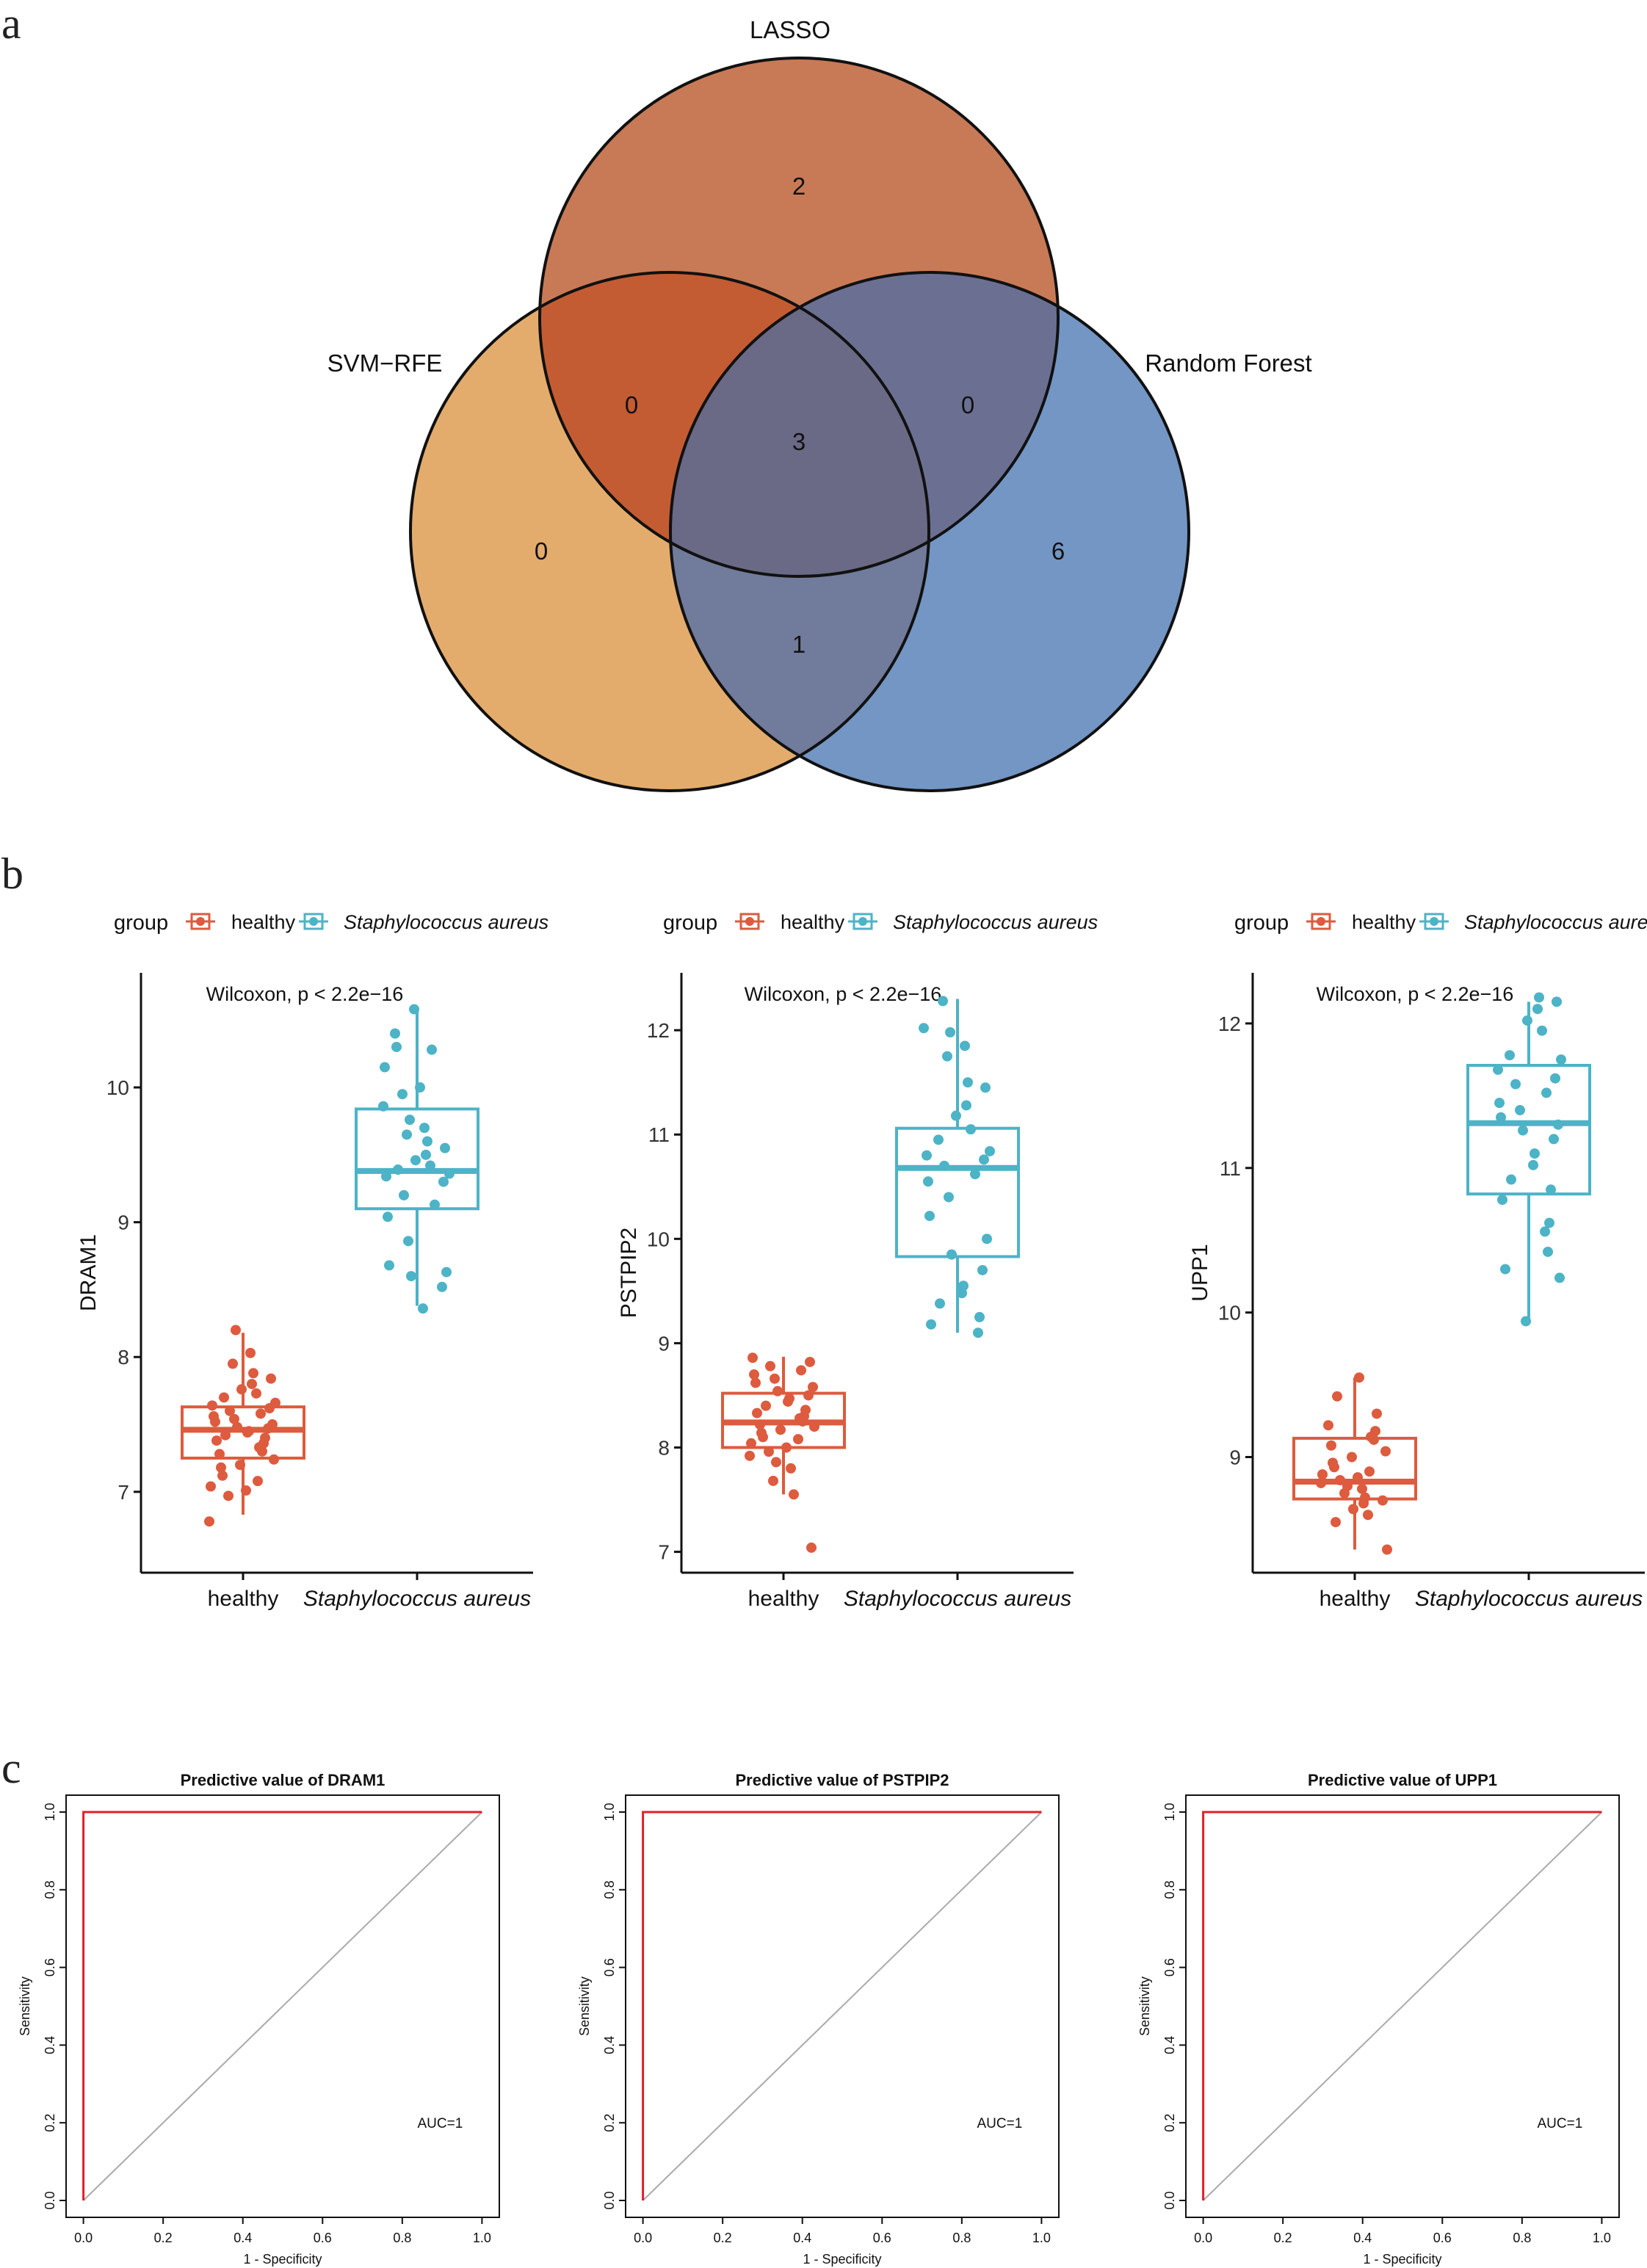  I want to click on y-tick-label-2: 0.4, so click(609, 2045).